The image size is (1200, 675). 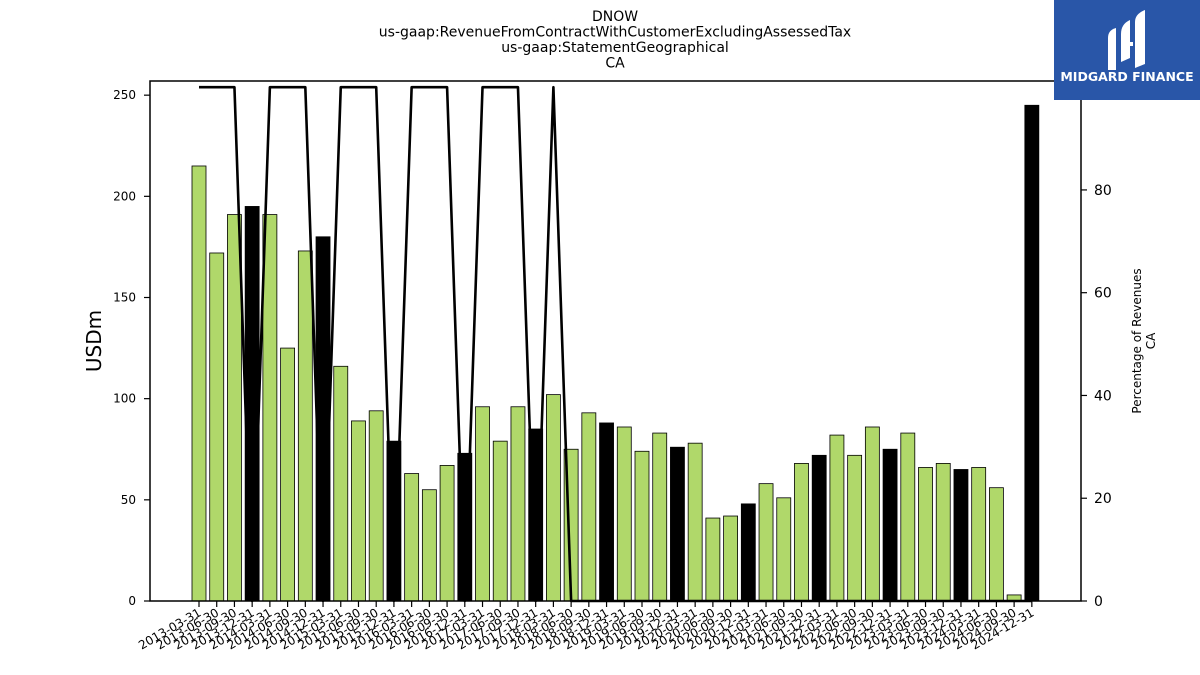 I want to click on logo-text: MIDGARD FINANCE, so click(x=1126, y=76).